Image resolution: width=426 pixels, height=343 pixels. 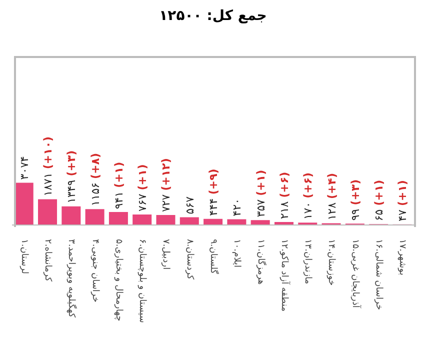 What do you see at coordinates (356, 273) in the screenshot?
I see `x-tick-label: ۱۵.آذربایجان غربی` at bounding box center [356, 273].